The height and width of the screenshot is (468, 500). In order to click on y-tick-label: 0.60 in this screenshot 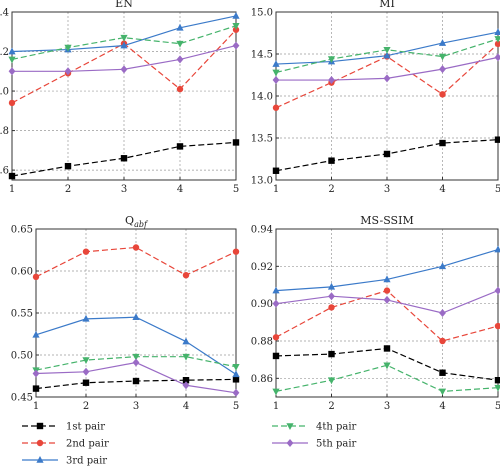, I will do `click(22, 272)`.